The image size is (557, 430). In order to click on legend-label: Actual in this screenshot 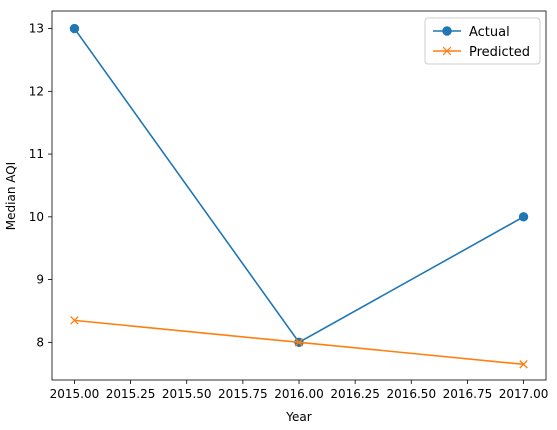, I will do `click(489, 32)`.